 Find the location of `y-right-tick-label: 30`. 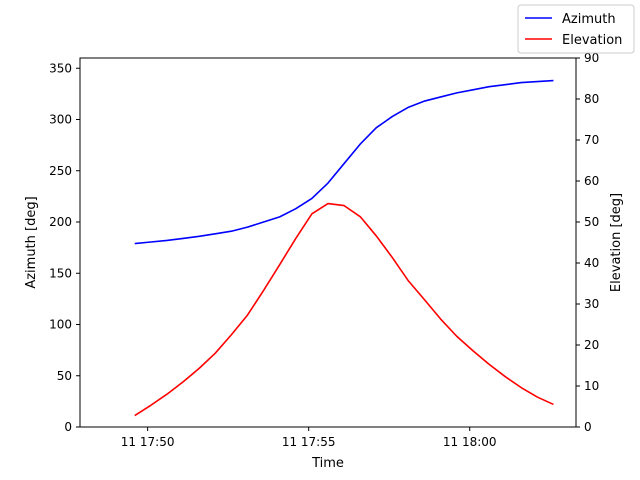

y-right-tick-label: 30 is located at coordinates (591, 304).